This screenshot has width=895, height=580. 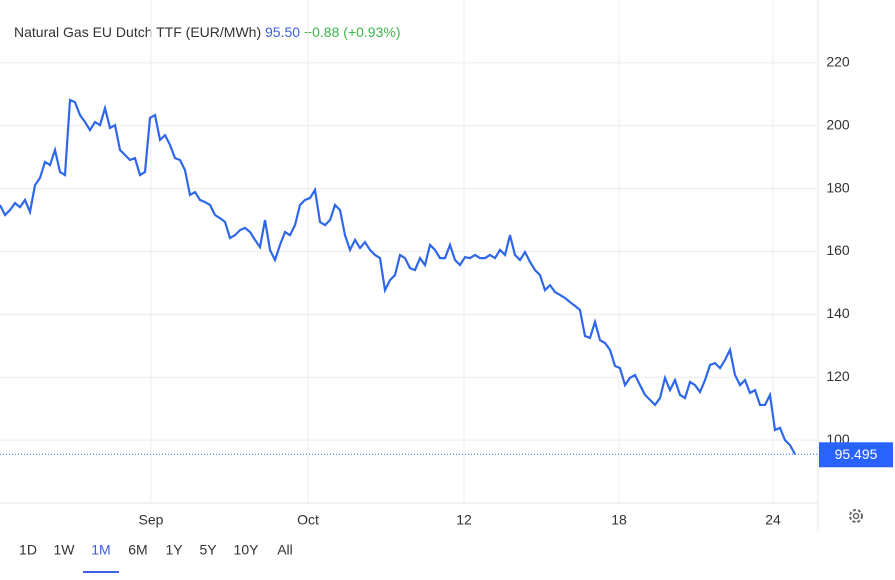 What do you see at coordinates (282, 32) in the screenshot?
I see `price: 95.50` at bounding box center [282, 32].